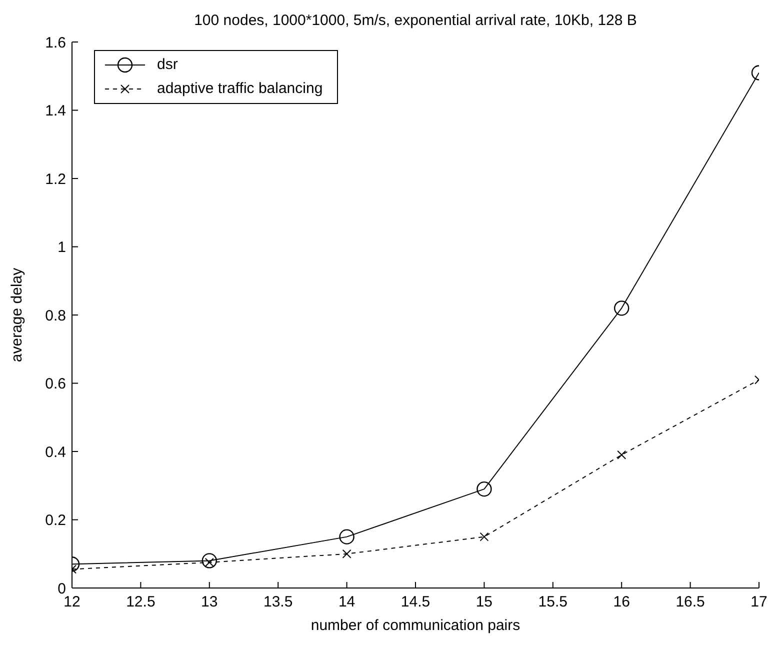  What do you see at coordinates (759, 602) in the screenshot?
I see `x-tick-label: 17` at bounding box center [759, 602].